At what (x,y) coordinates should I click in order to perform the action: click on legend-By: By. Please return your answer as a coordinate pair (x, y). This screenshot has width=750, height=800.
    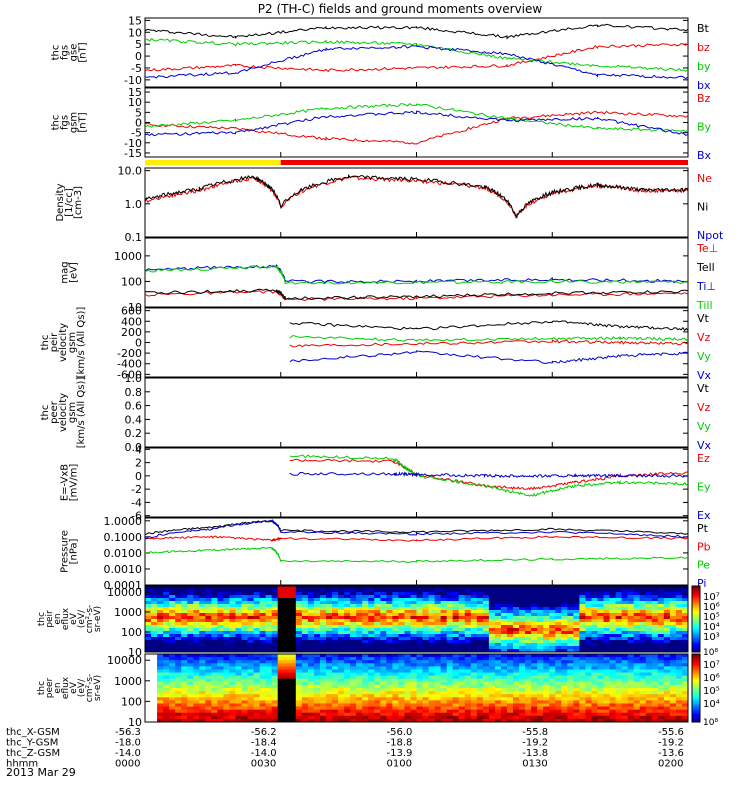
    Looking at the image, I should click on (704, 127).